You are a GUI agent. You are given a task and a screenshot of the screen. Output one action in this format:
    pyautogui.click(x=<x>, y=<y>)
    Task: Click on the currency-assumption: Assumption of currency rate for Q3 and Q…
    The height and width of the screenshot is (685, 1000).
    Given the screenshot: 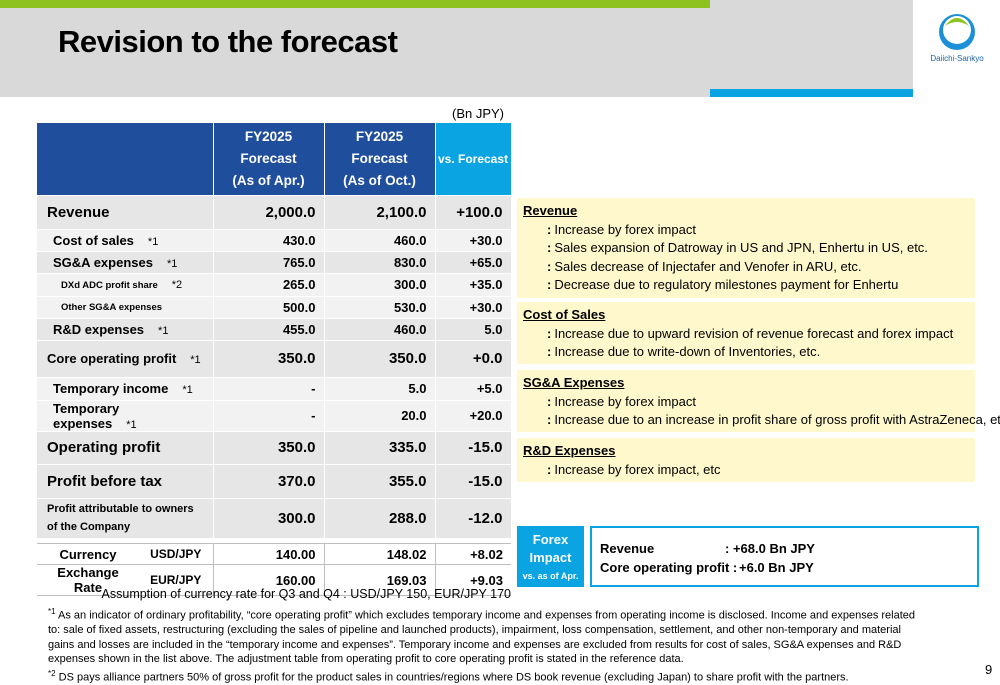 What is the action you would take?
    pyautogui.click(x=306, y=594)
    